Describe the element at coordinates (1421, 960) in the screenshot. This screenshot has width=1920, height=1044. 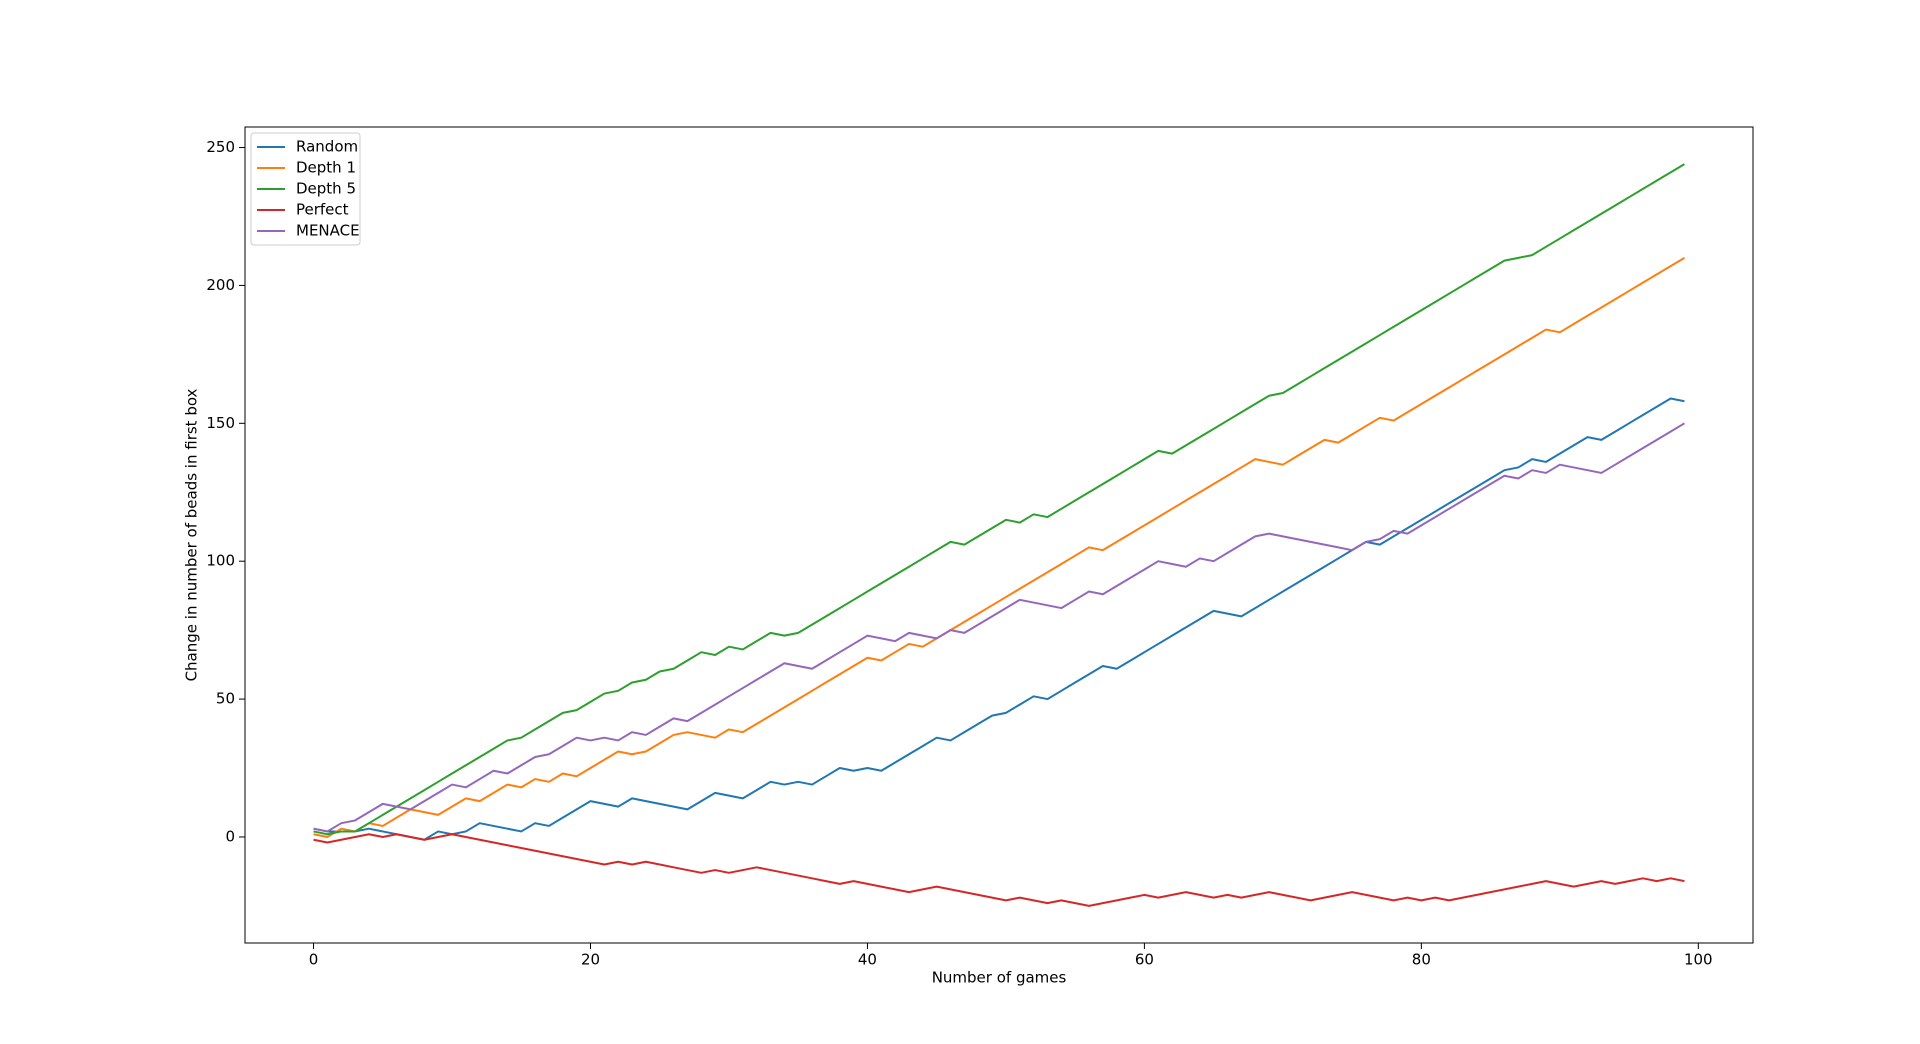
I see `x-tick-label: 80` at that location.